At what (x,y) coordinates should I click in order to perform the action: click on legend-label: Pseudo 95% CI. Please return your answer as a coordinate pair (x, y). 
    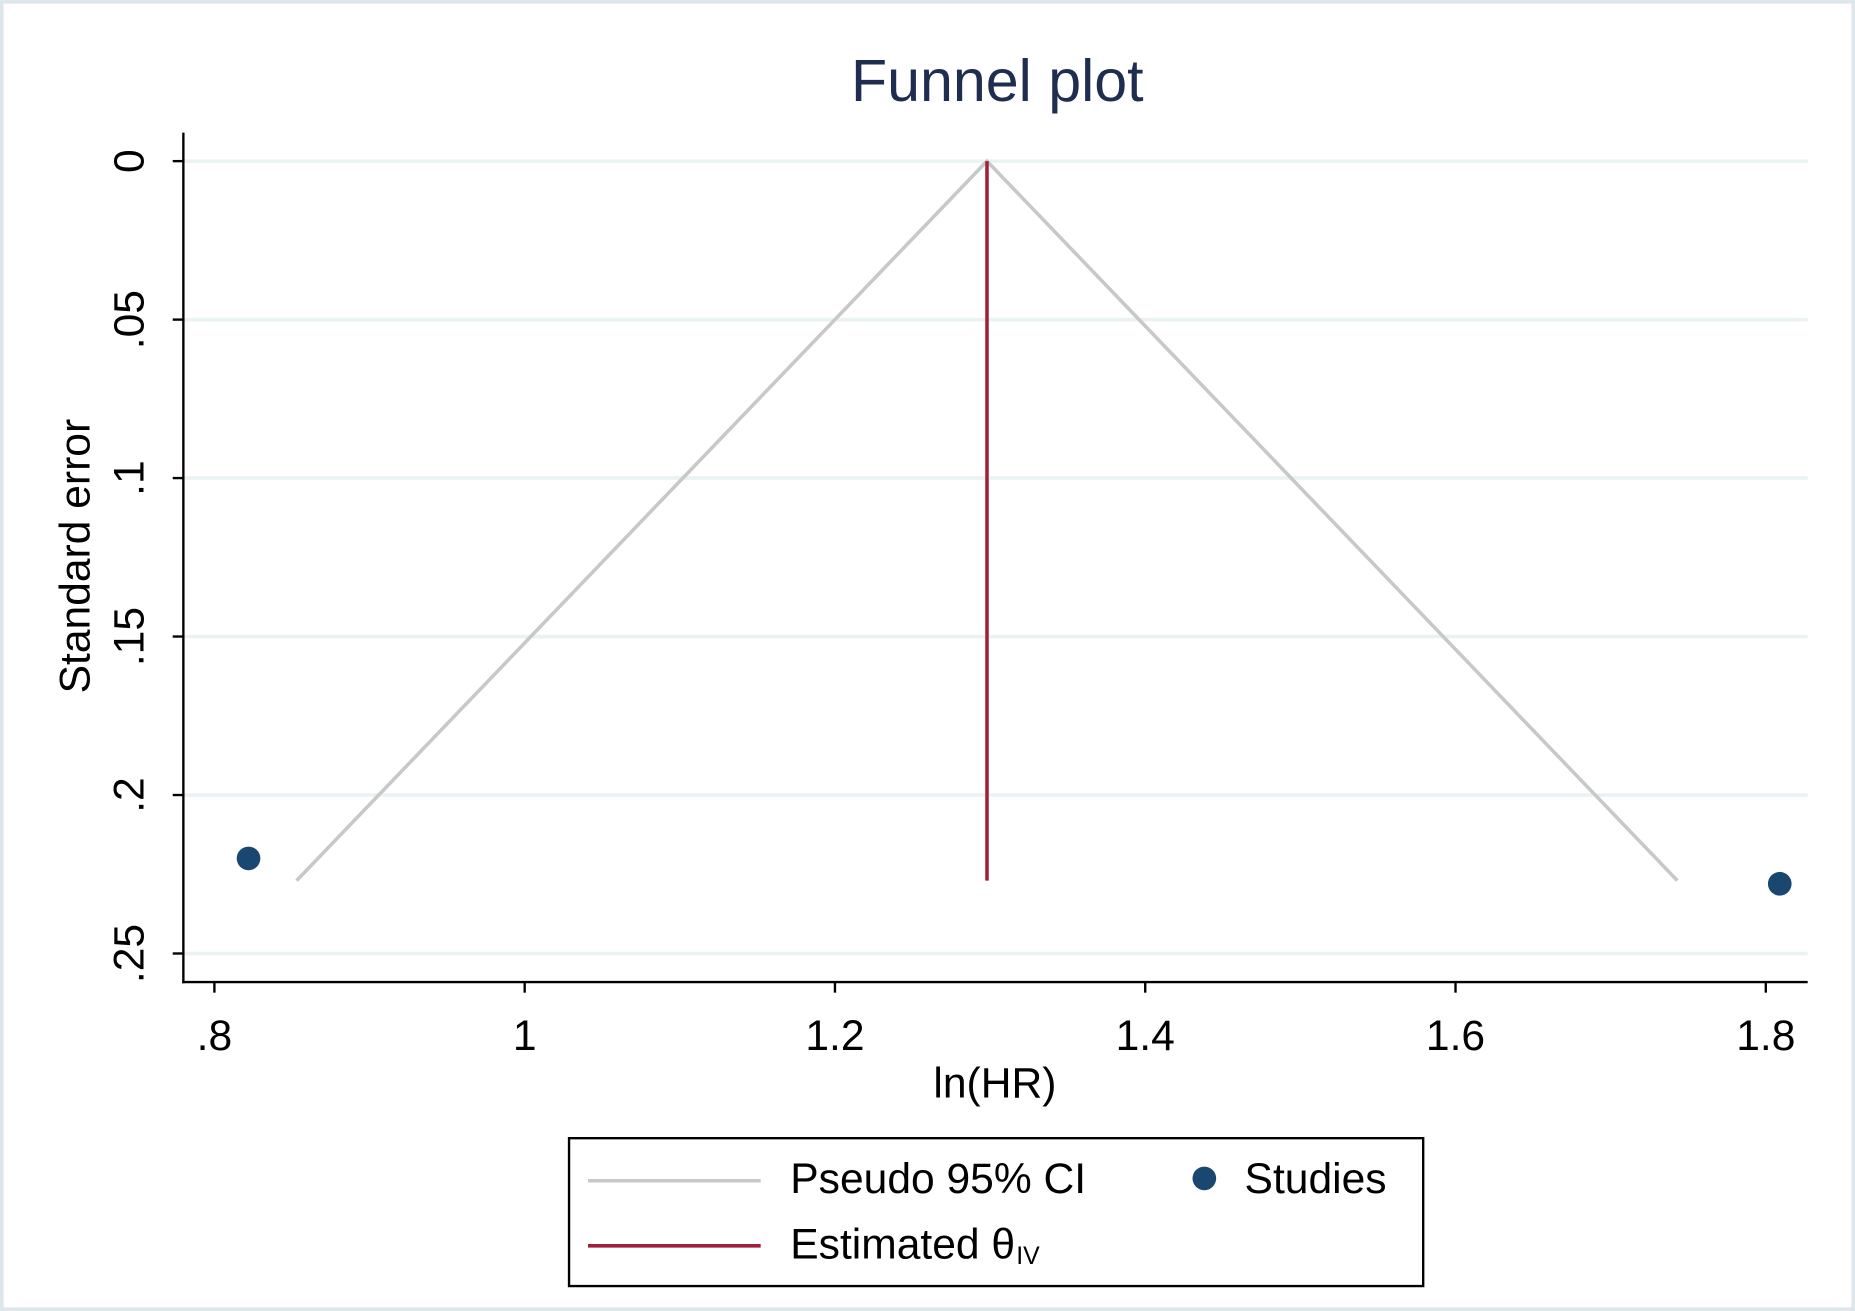
    Looking at the image, I should click on (938, 1179).